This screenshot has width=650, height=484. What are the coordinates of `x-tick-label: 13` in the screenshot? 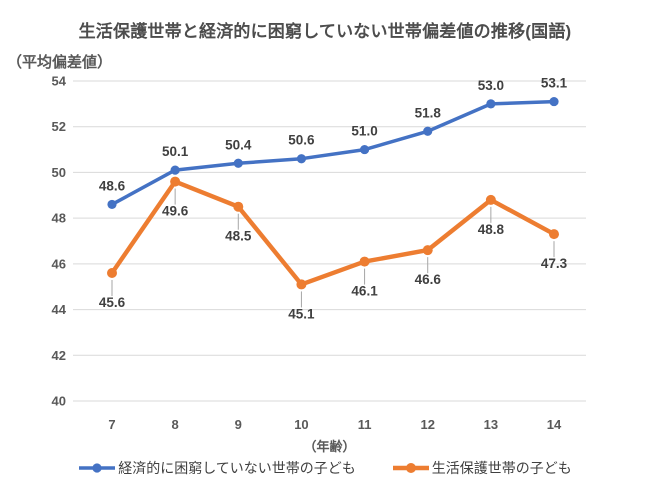 It's located at (491, 424).